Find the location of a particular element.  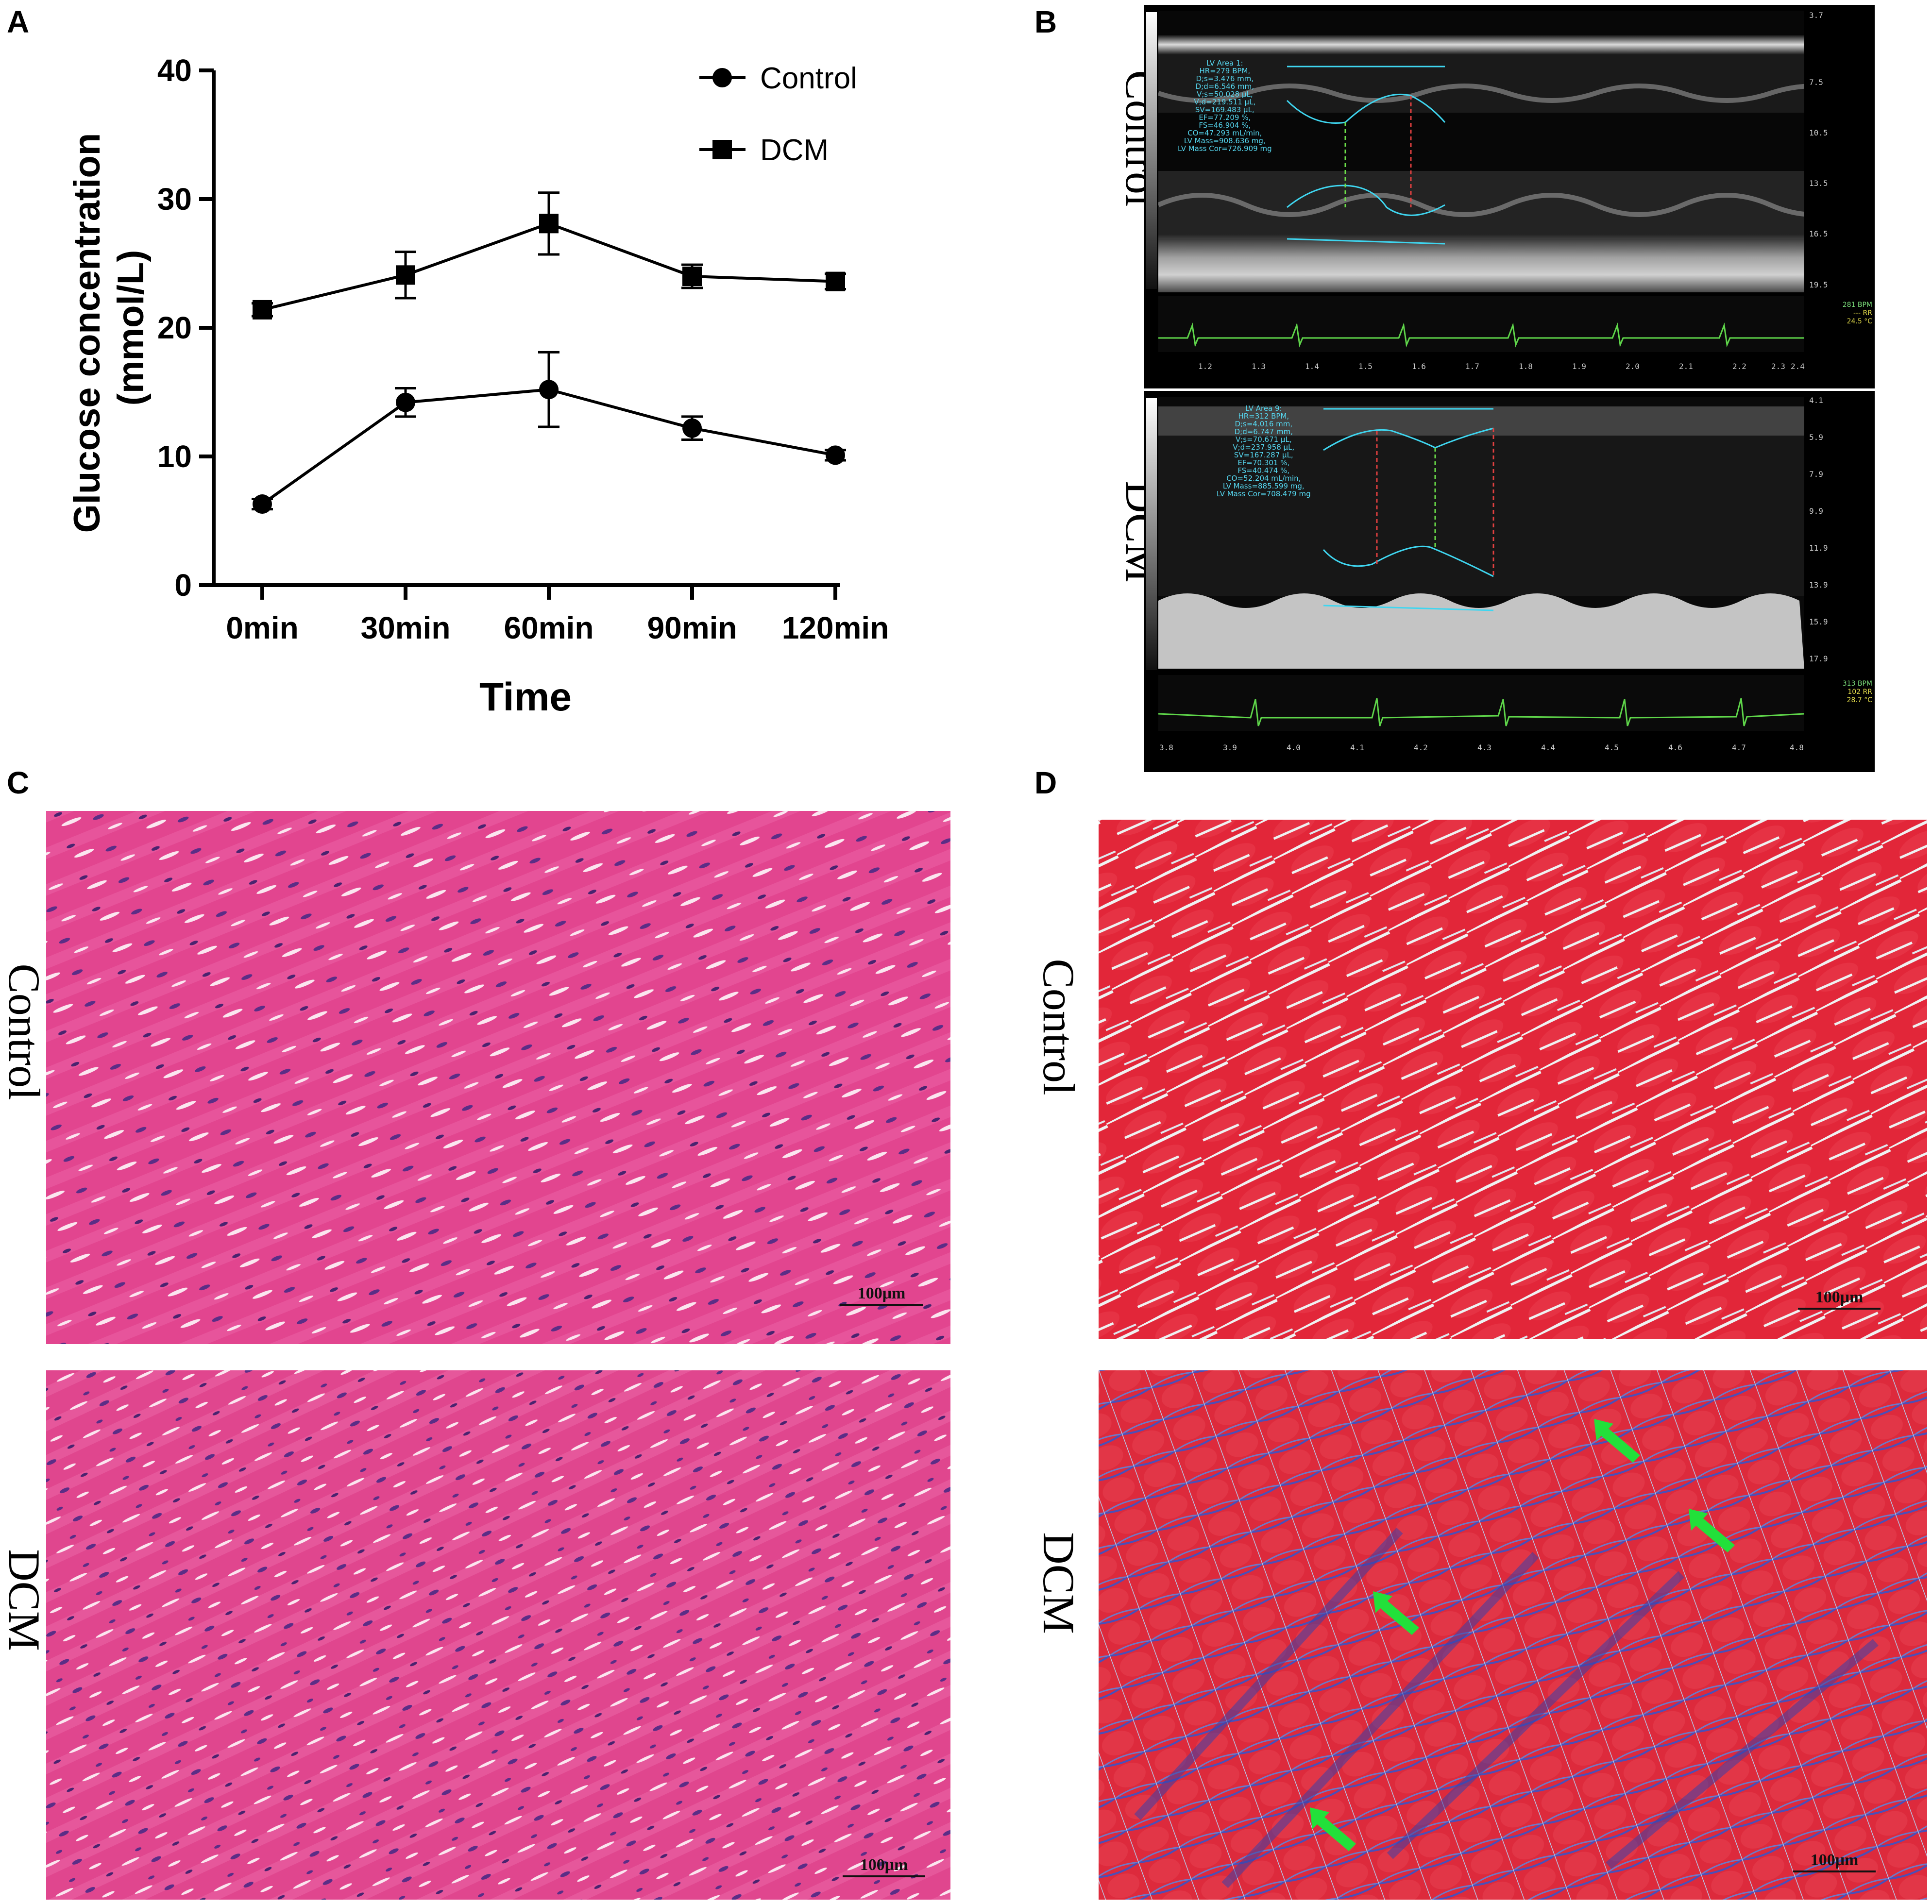

he-dcm-tissue is located at coordinates (498, 1635).